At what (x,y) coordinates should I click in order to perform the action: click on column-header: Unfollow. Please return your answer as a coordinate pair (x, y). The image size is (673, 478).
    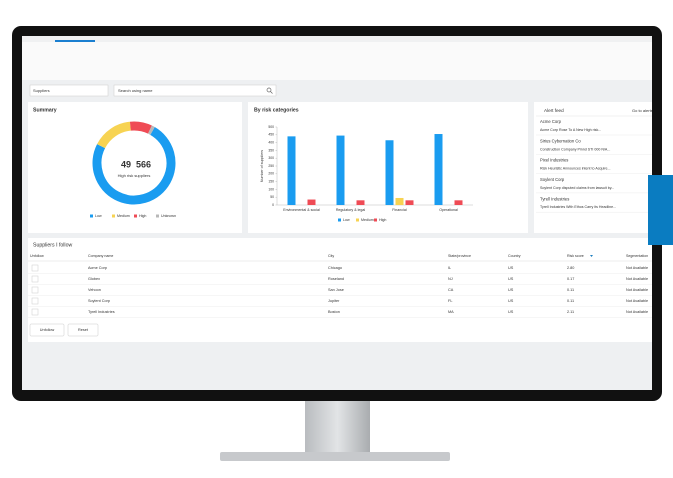
    Looking at the image, I should click on (37, 256).